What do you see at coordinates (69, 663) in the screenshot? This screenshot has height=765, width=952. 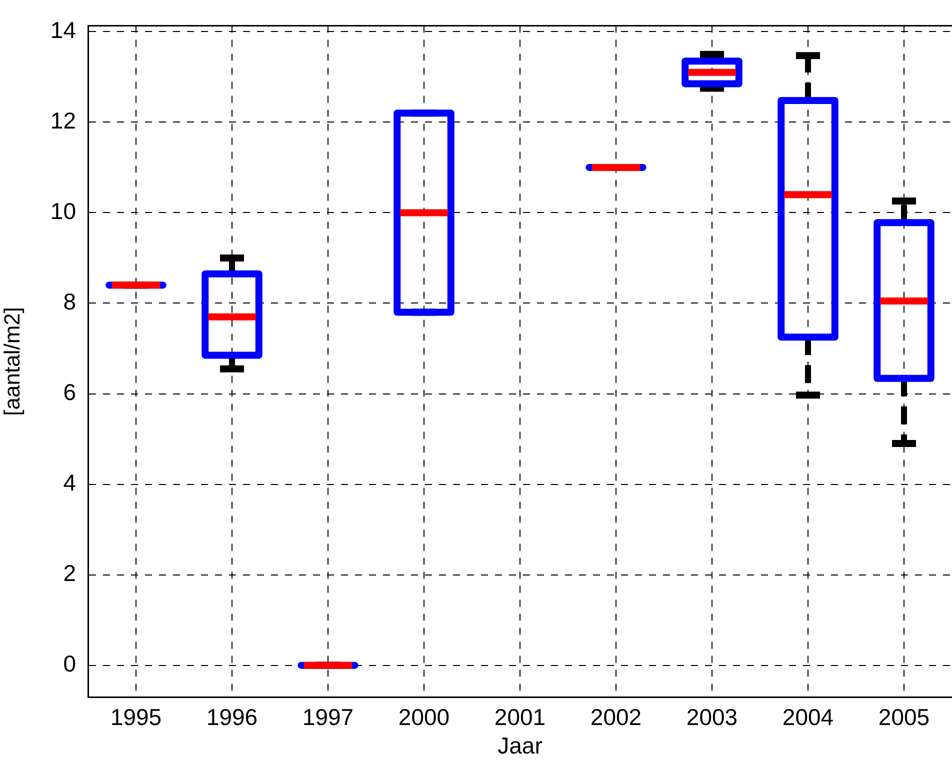 I see `y-tick-label: 0` at bounding box center [69, 663].